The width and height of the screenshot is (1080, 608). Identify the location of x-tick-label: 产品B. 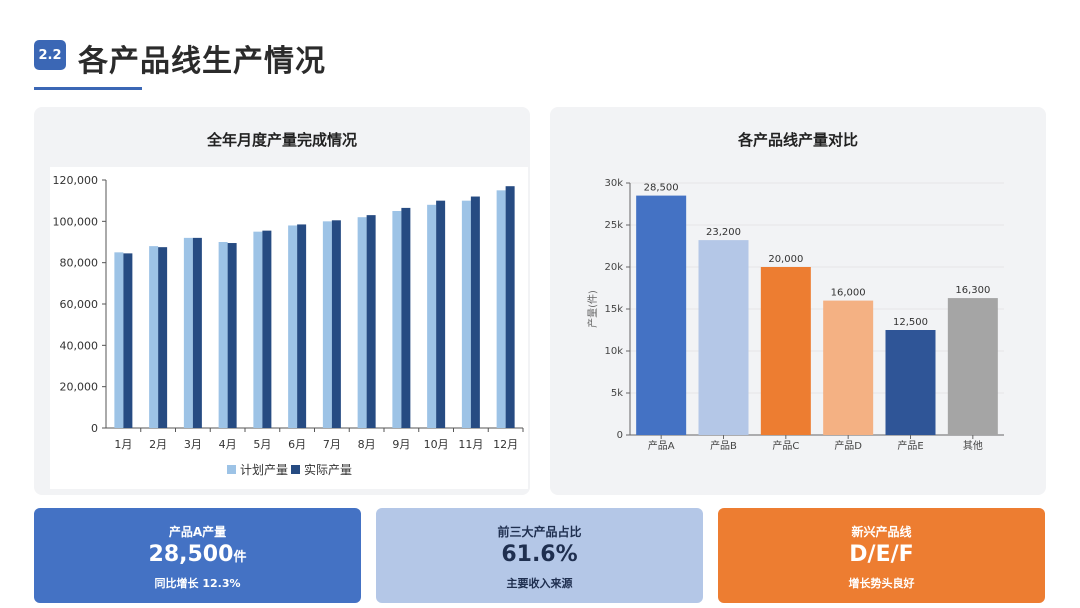
(723, 445).